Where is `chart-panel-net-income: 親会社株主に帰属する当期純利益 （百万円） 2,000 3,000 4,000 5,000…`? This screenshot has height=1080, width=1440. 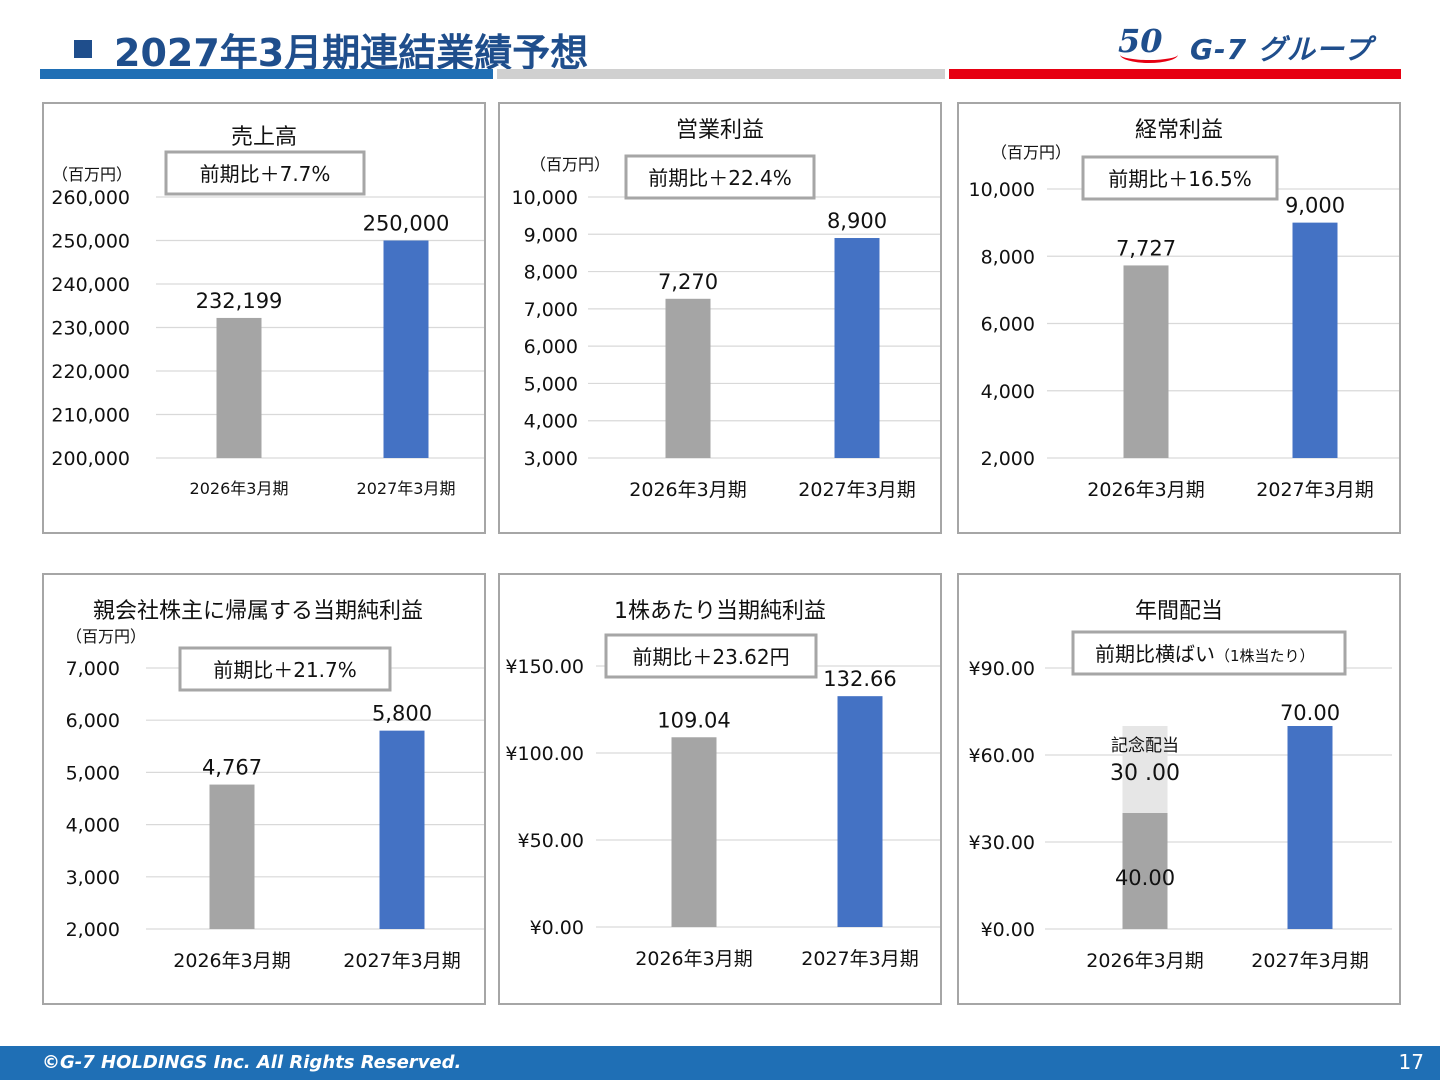
chart-panel-net-income: 親会社株主に帰属する当期純利益 （百万円） 2,000 3,000 4,000 5,000… is located at coordinates (264, 789).